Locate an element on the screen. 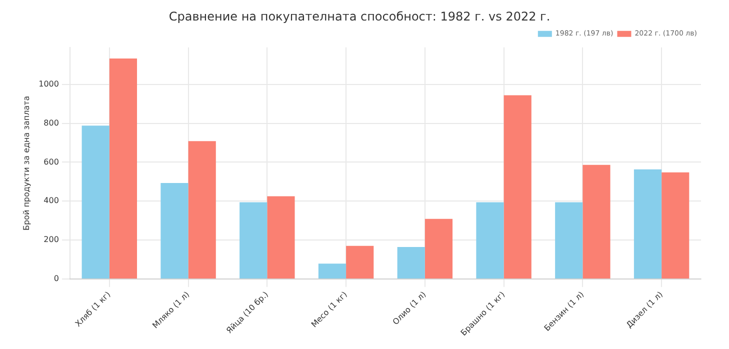 The image size is (729, 349). y-tick-label: 400 is located at coordinates (51, 201).